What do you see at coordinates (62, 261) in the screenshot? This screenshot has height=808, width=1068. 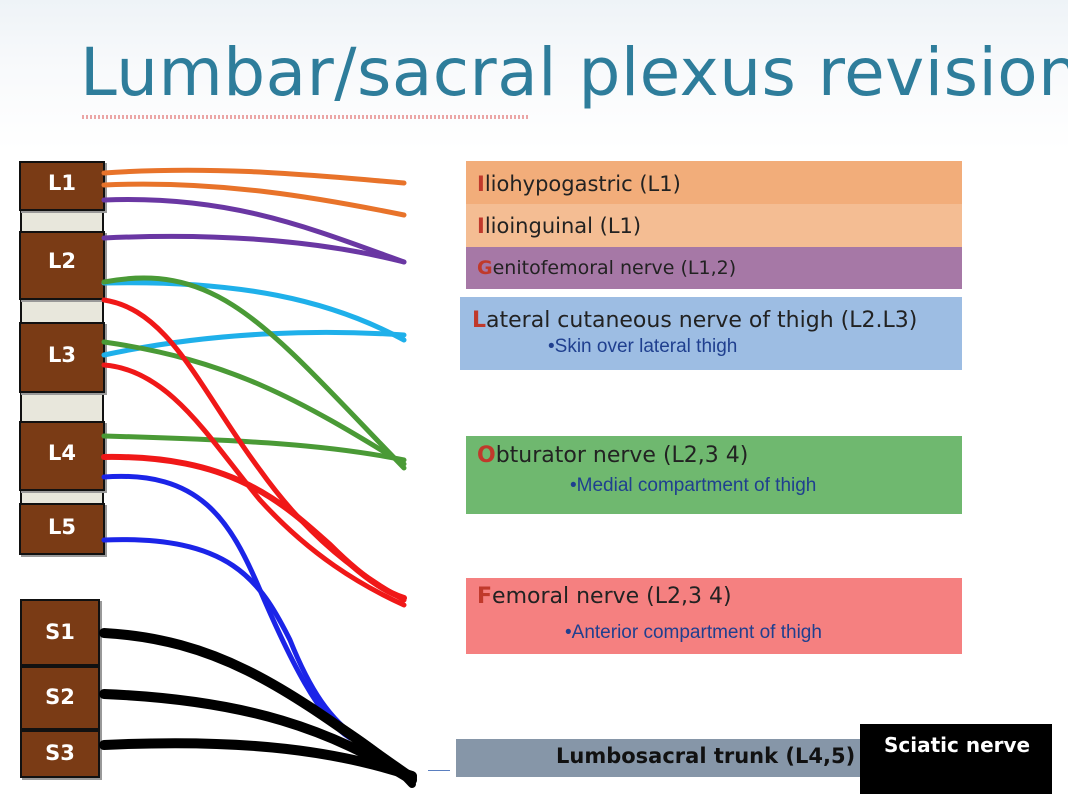 I see `vertebra-label: L2` at bounding box center [62, 261].